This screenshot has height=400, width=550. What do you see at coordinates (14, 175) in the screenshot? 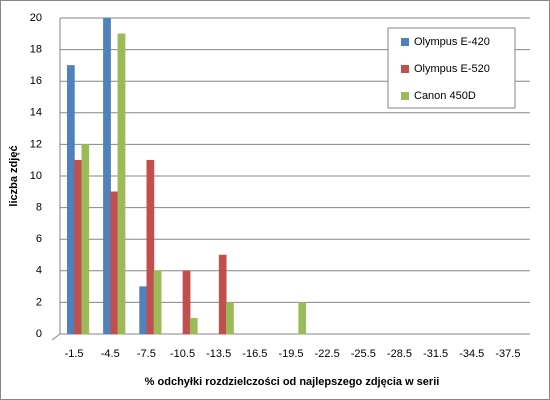
I see `y-axis-label: liczba zdjęć` at bounding box center [14, 175].